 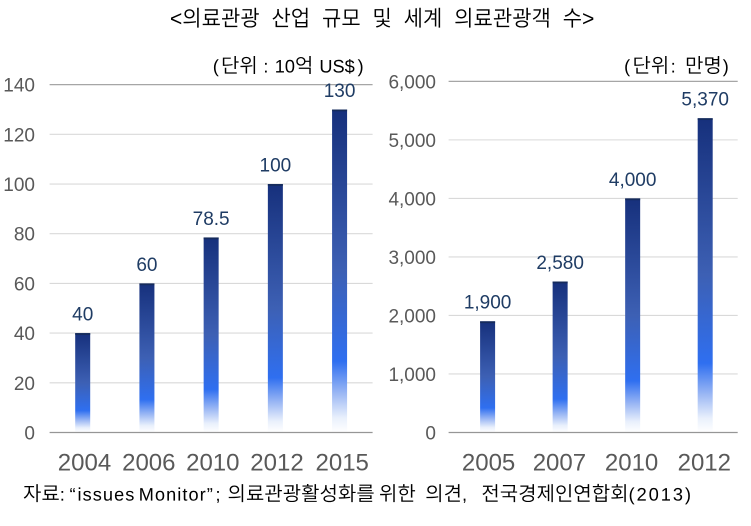 I want to click on svg-text: 2007, so click(x=559, y=462).